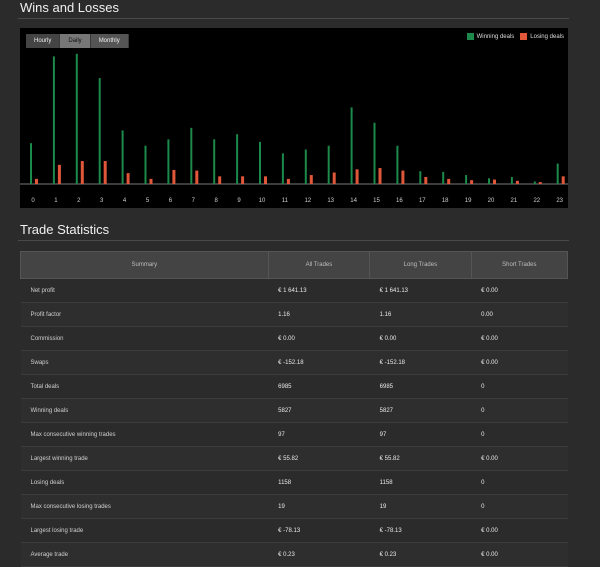 This screenshot has height=567, width=600. I want to click on chart-legend: Winning deals Losing deals, so click(512, 36).